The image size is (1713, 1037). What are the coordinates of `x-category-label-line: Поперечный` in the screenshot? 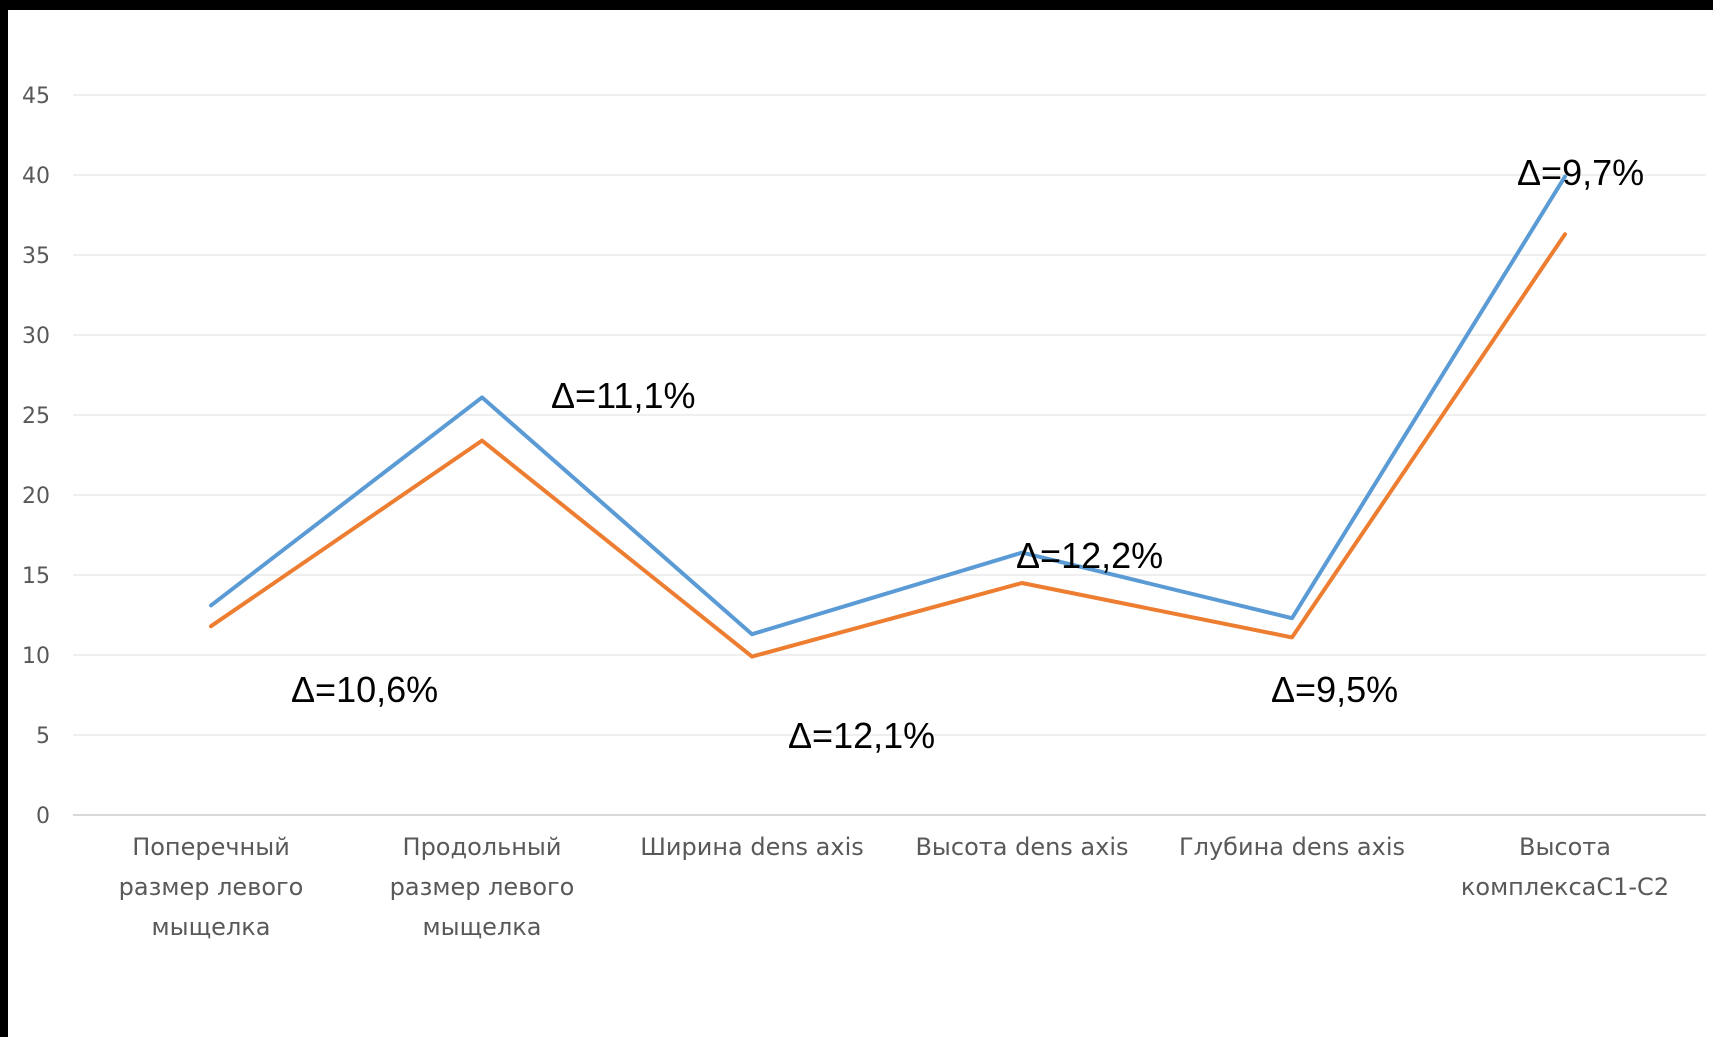 It's located at (211, 847).